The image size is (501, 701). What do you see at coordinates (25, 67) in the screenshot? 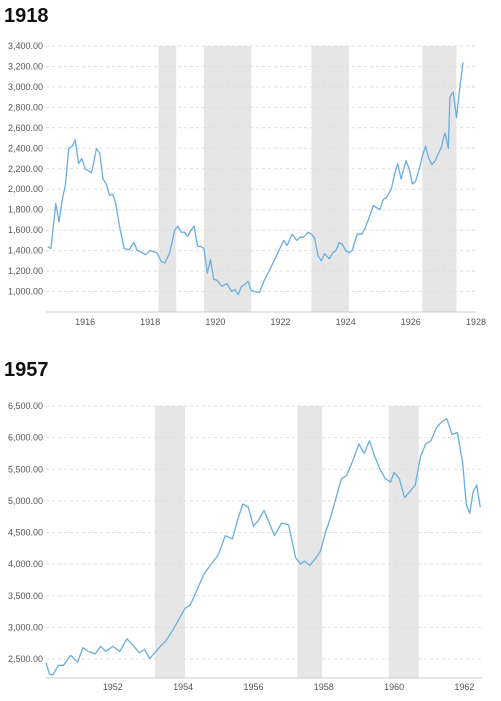
I see `y-tick-label: 3,200.00` at bounding box center [25, 67].